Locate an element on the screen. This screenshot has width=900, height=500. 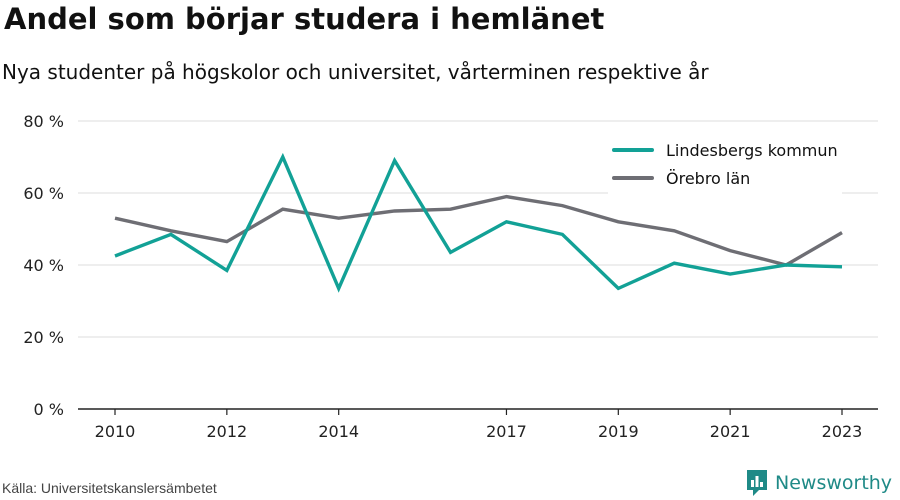
source-note: Källa: Universitetskanslersämbetet is located at coordinates (109, 488).